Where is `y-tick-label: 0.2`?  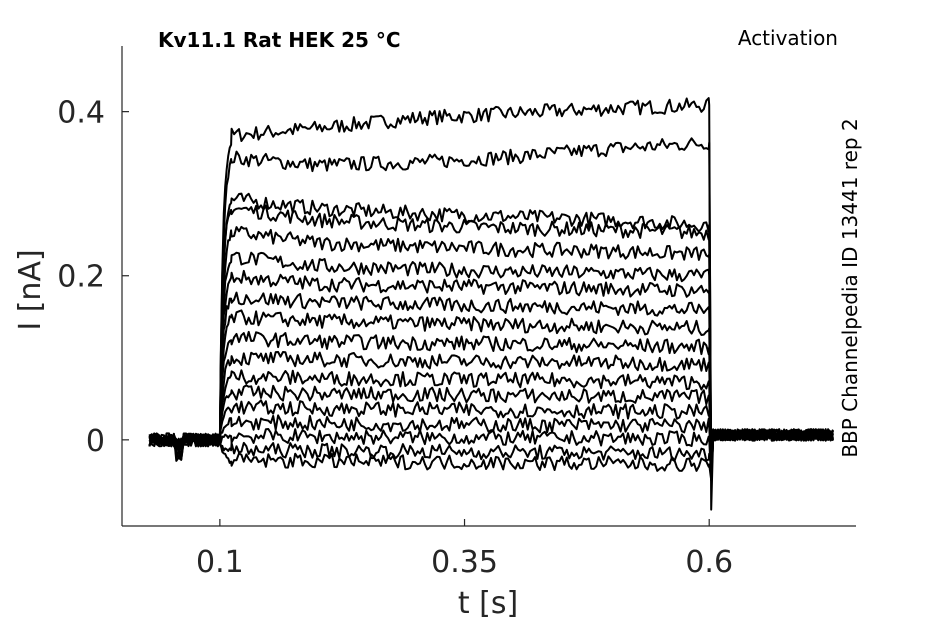
y-tick-label: 0.2 is located at coordinates (81, 277).